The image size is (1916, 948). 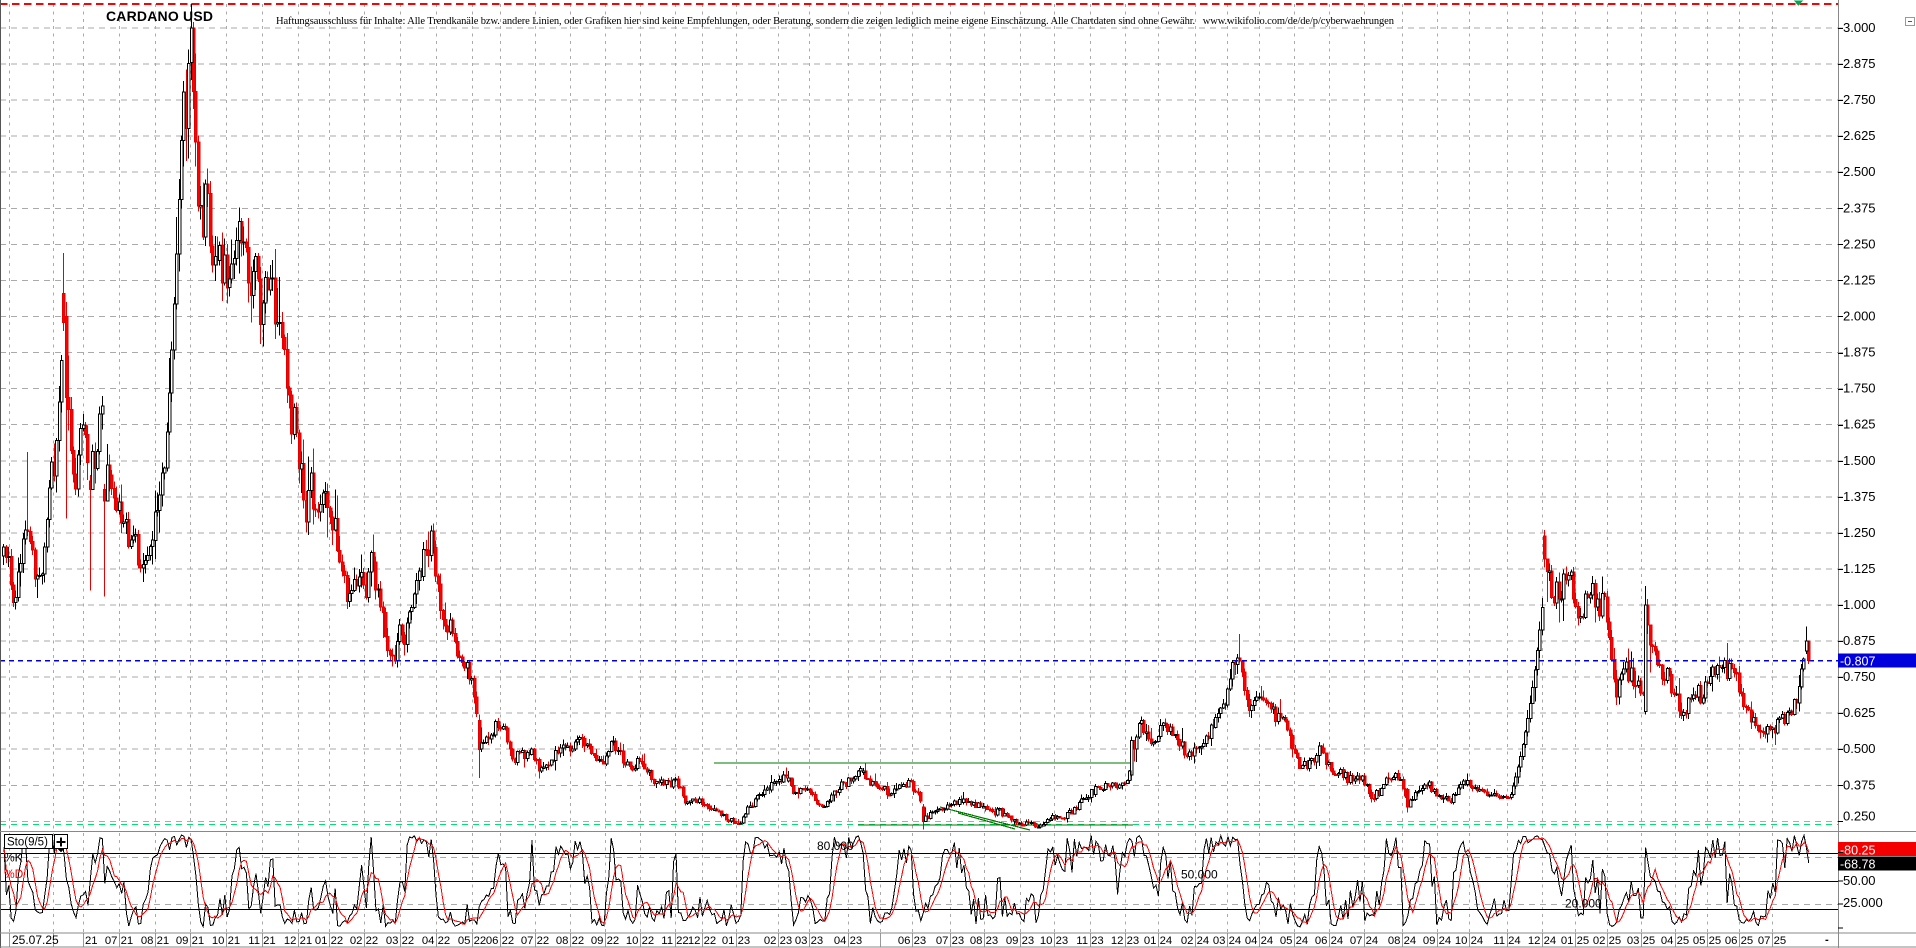 What do you see at coordinates (91, 941) in the screenshot?
I see `svg-text: 21` at bounding box center [91, 941].